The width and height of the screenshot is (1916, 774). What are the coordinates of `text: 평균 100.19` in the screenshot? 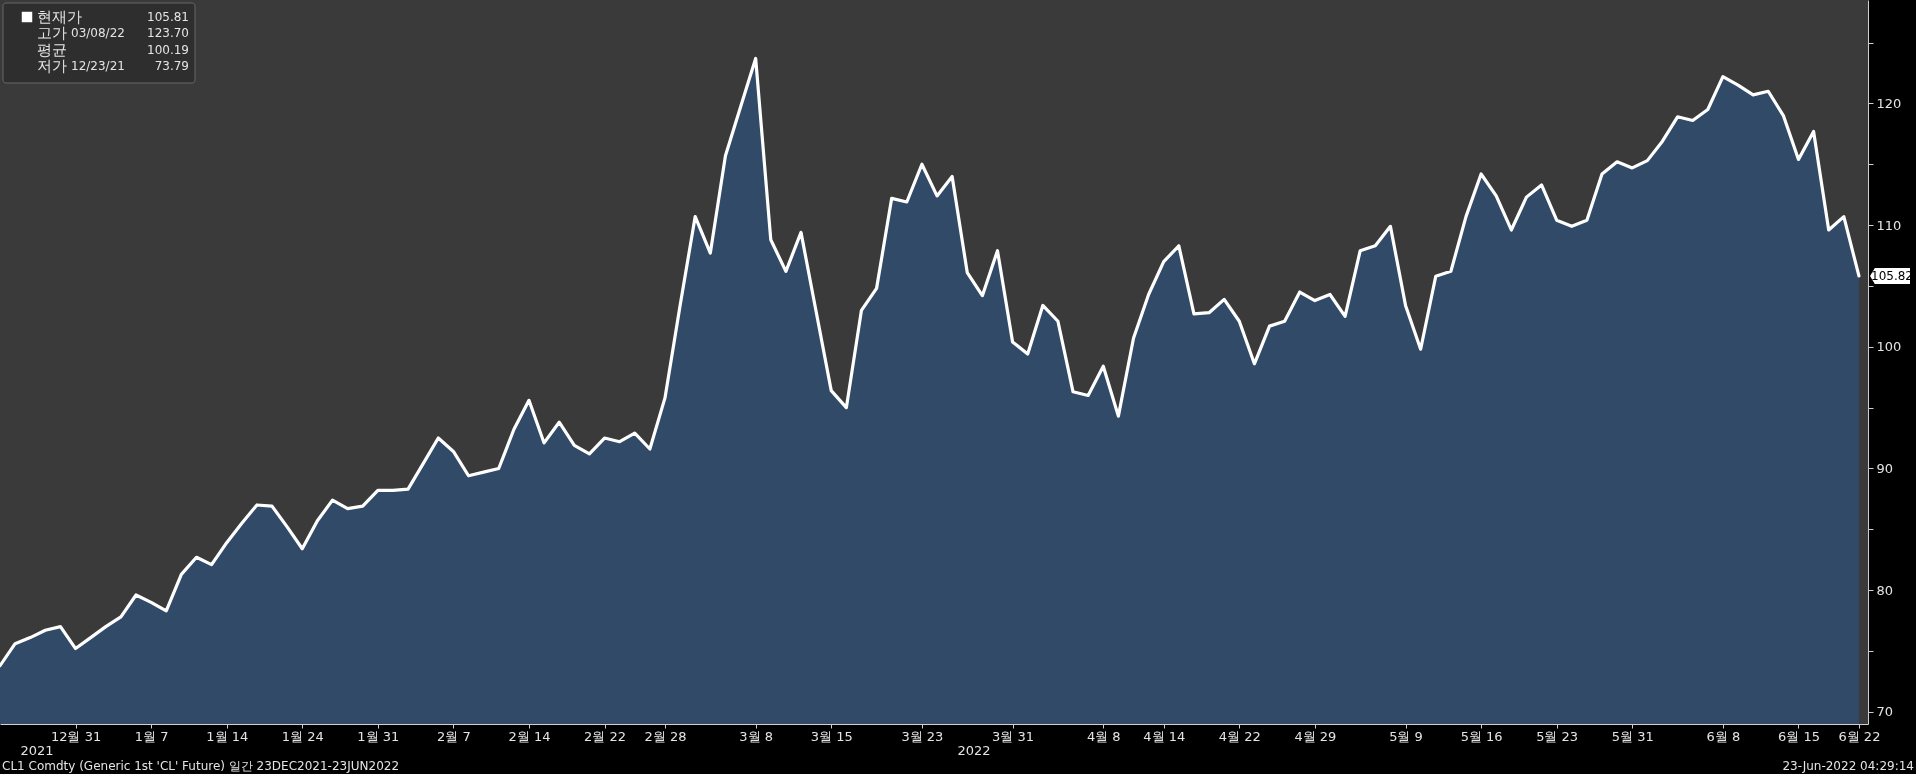 It's located at (113, 50).